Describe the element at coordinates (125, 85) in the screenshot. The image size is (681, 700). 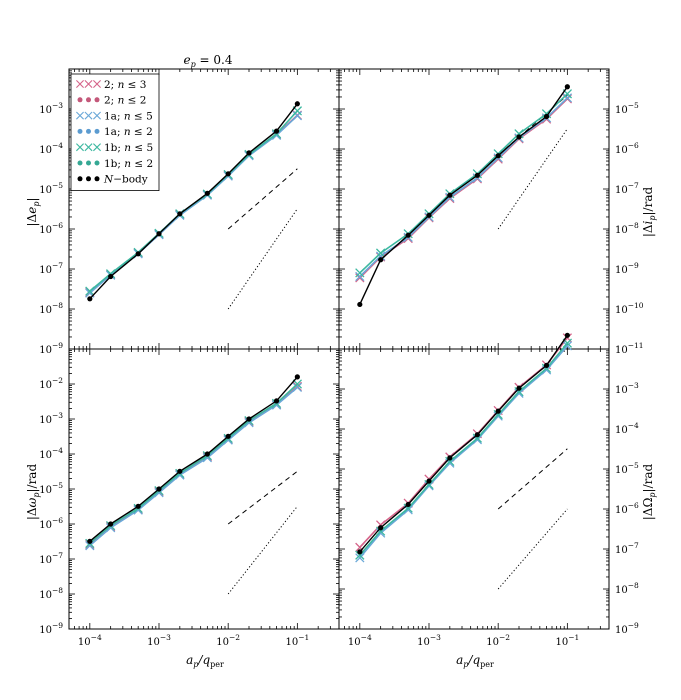
I see `legend-label: 2; n ≤ 3` at that location.